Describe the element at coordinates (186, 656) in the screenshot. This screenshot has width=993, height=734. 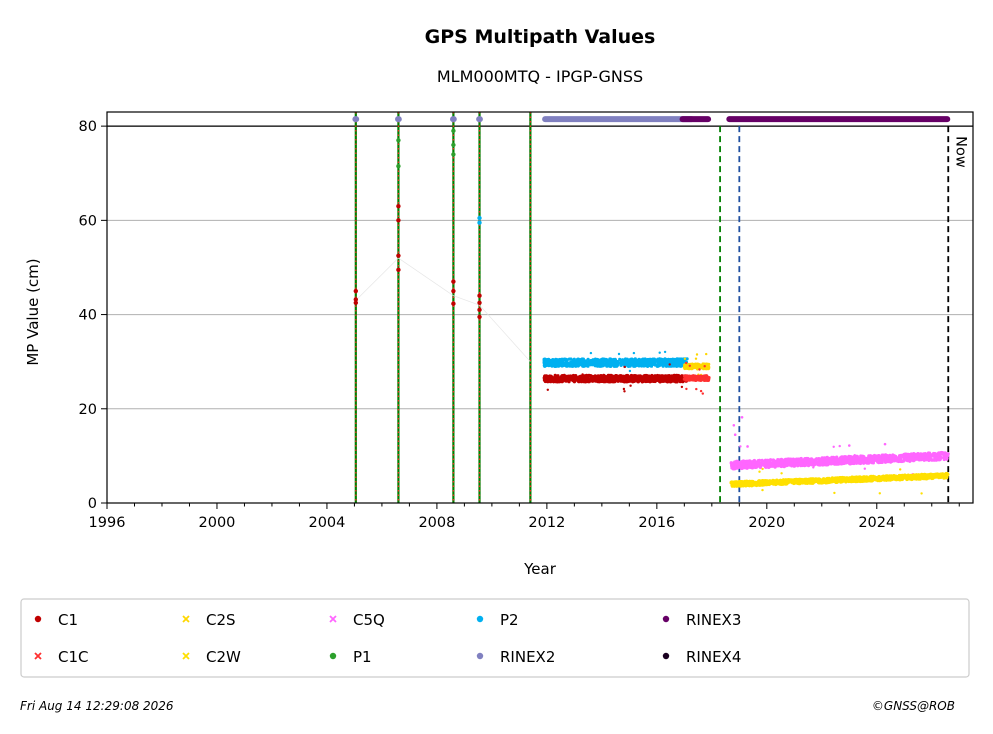
I see `legend-marker` at that location.